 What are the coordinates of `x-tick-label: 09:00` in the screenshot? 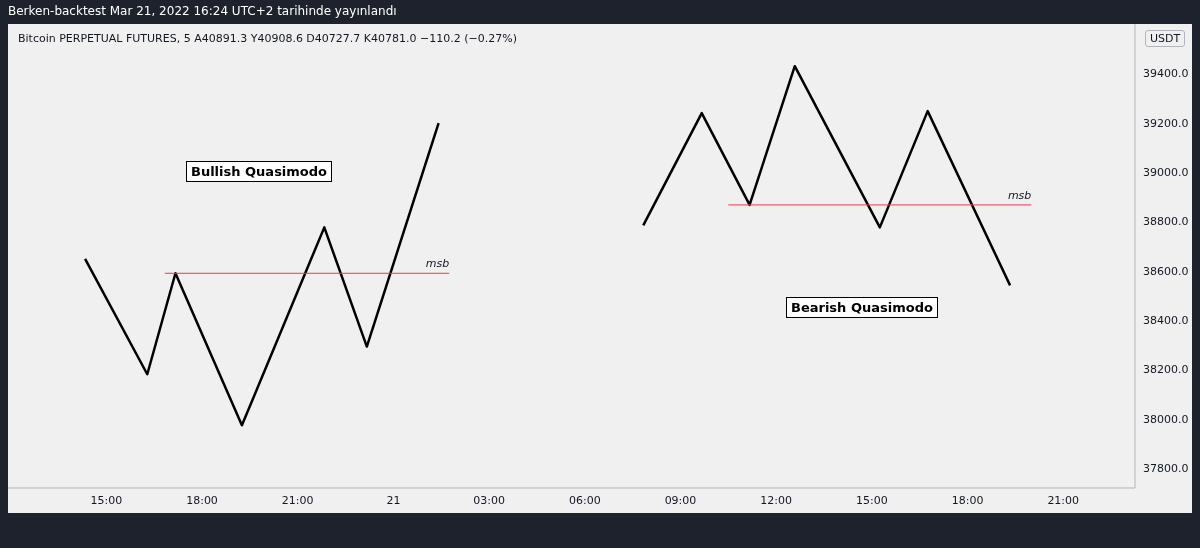 It's located at (680, 500).